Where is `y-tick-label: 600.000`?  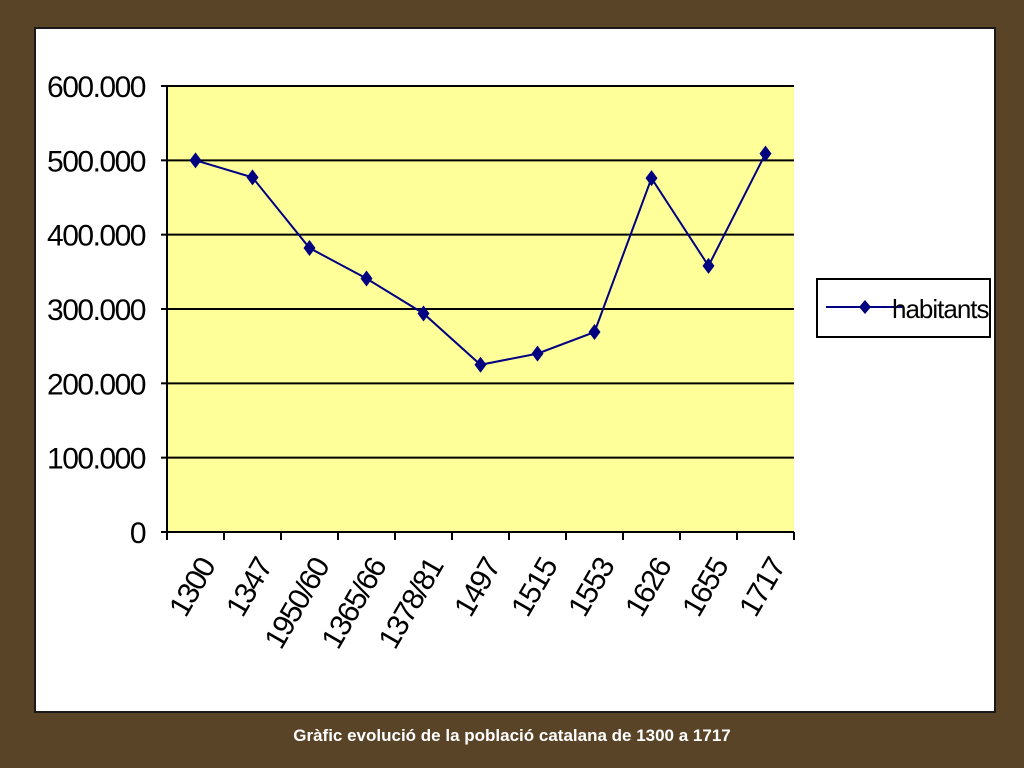 y-tick-label: 600.000 is located at coordinates (96, 87).